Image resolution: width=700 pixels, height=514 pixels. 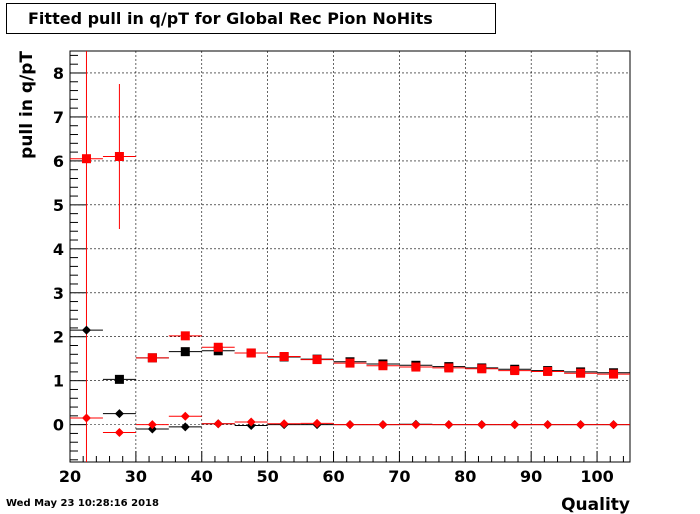 I want to click on x-tick-label: 60, so click(x=333, y=476).